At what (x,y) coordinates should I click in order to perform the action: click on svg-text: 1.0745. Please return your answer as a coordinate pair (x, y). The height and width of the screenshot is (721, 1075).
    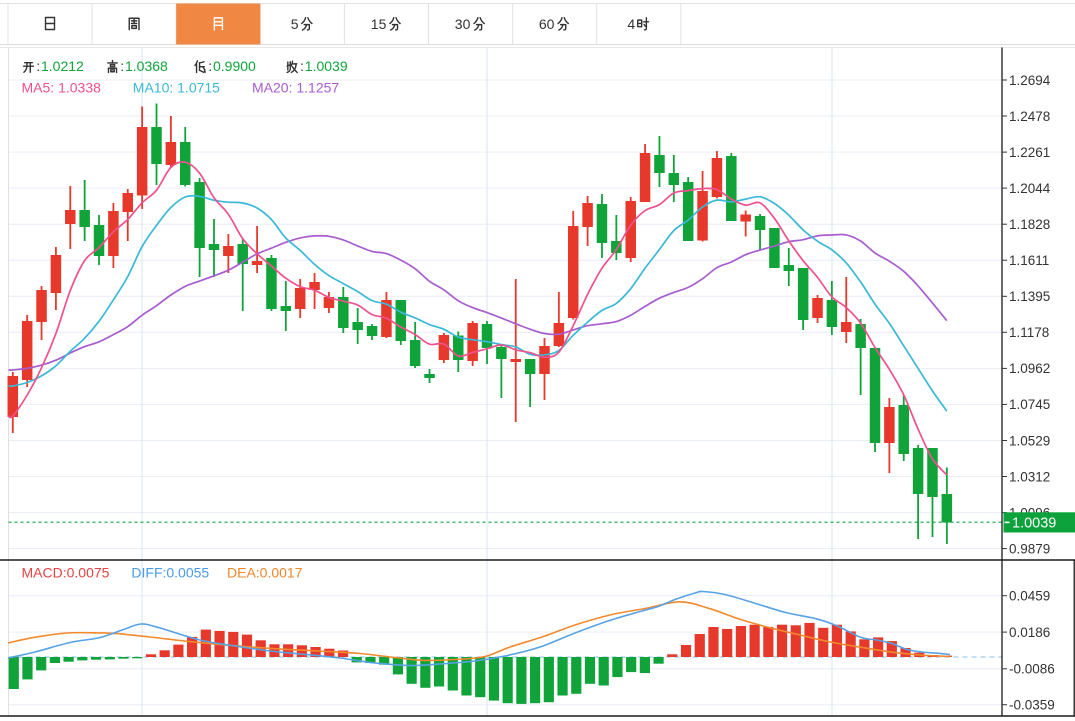
    Looking at the image, I should click on (1029, 404).